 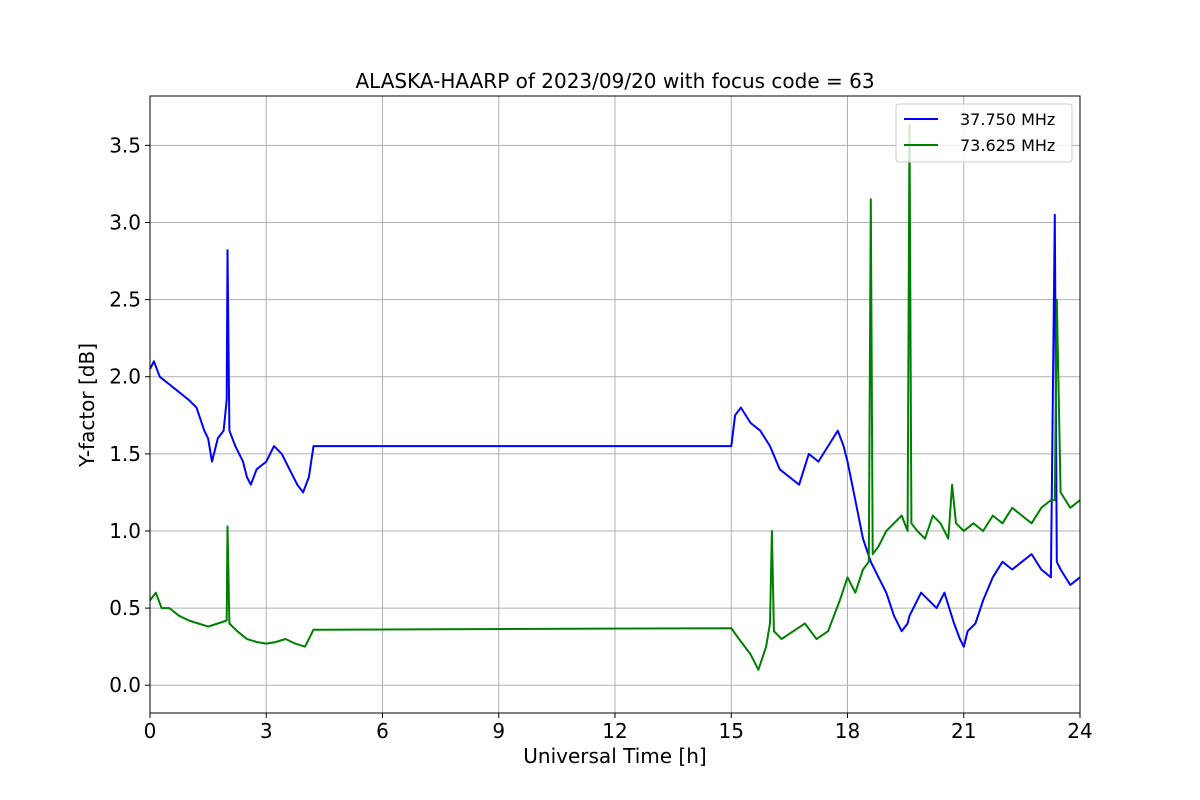 What do you see at coordinates (125, 377) in the screenshot?
I see `y-tick-label: 2.0` at bounding box center [125, 377].